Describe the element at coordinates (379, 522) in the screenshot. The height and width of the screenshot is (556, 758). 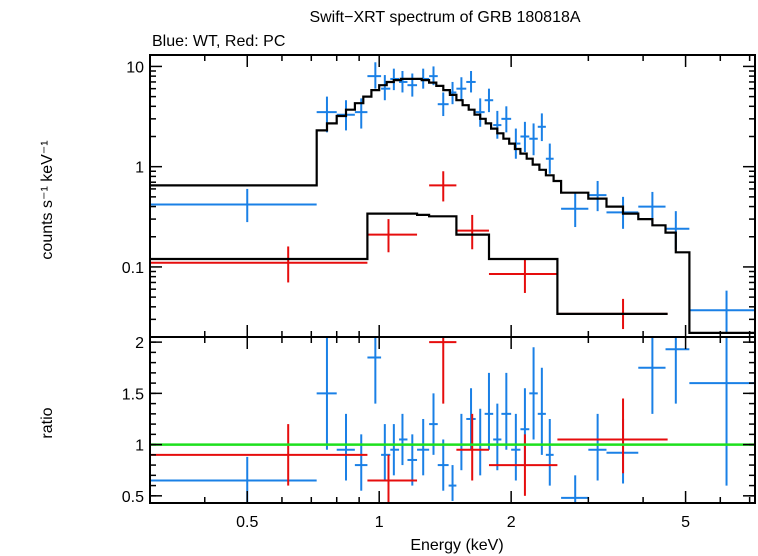
I see `x-tick-label: 1` at that location.